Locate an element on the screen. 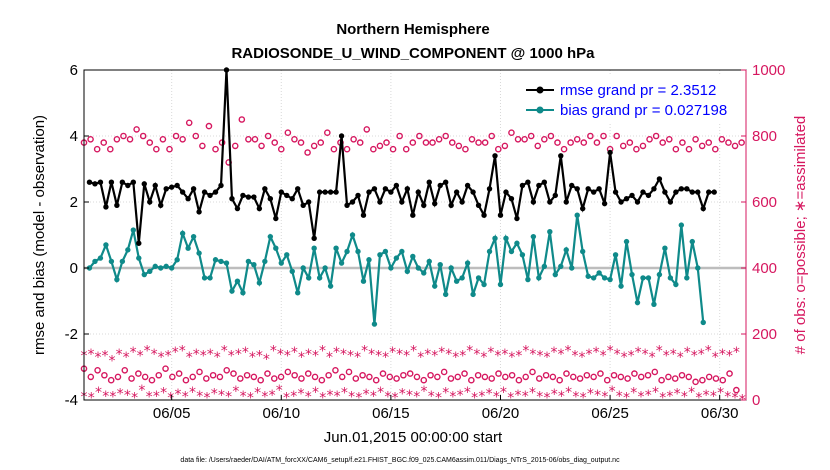  legend-bias-label: bias grand pr = 0.027198 is located at coordinates (643, 110).